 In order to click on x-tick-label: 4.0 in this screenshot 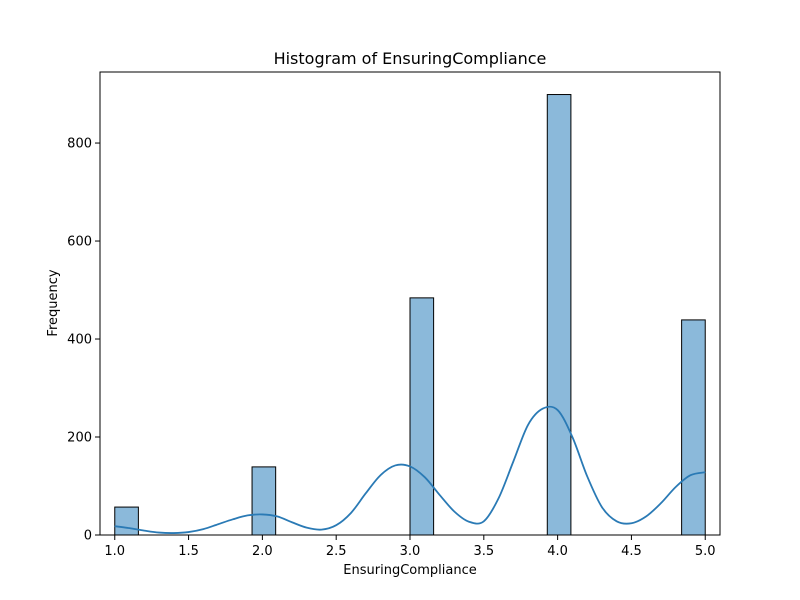, I will do `click(557, 551)`.